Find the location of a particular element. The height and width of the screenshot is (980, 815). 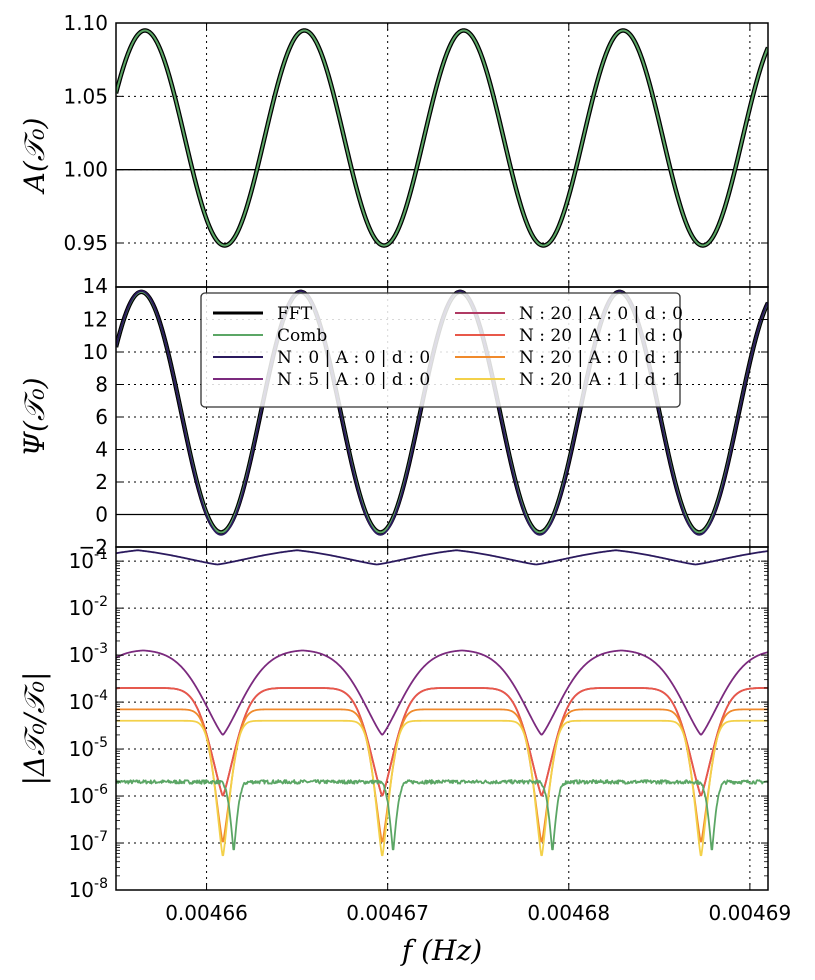

y-tick-label: 1.00 is located at coordinates (85, 170).